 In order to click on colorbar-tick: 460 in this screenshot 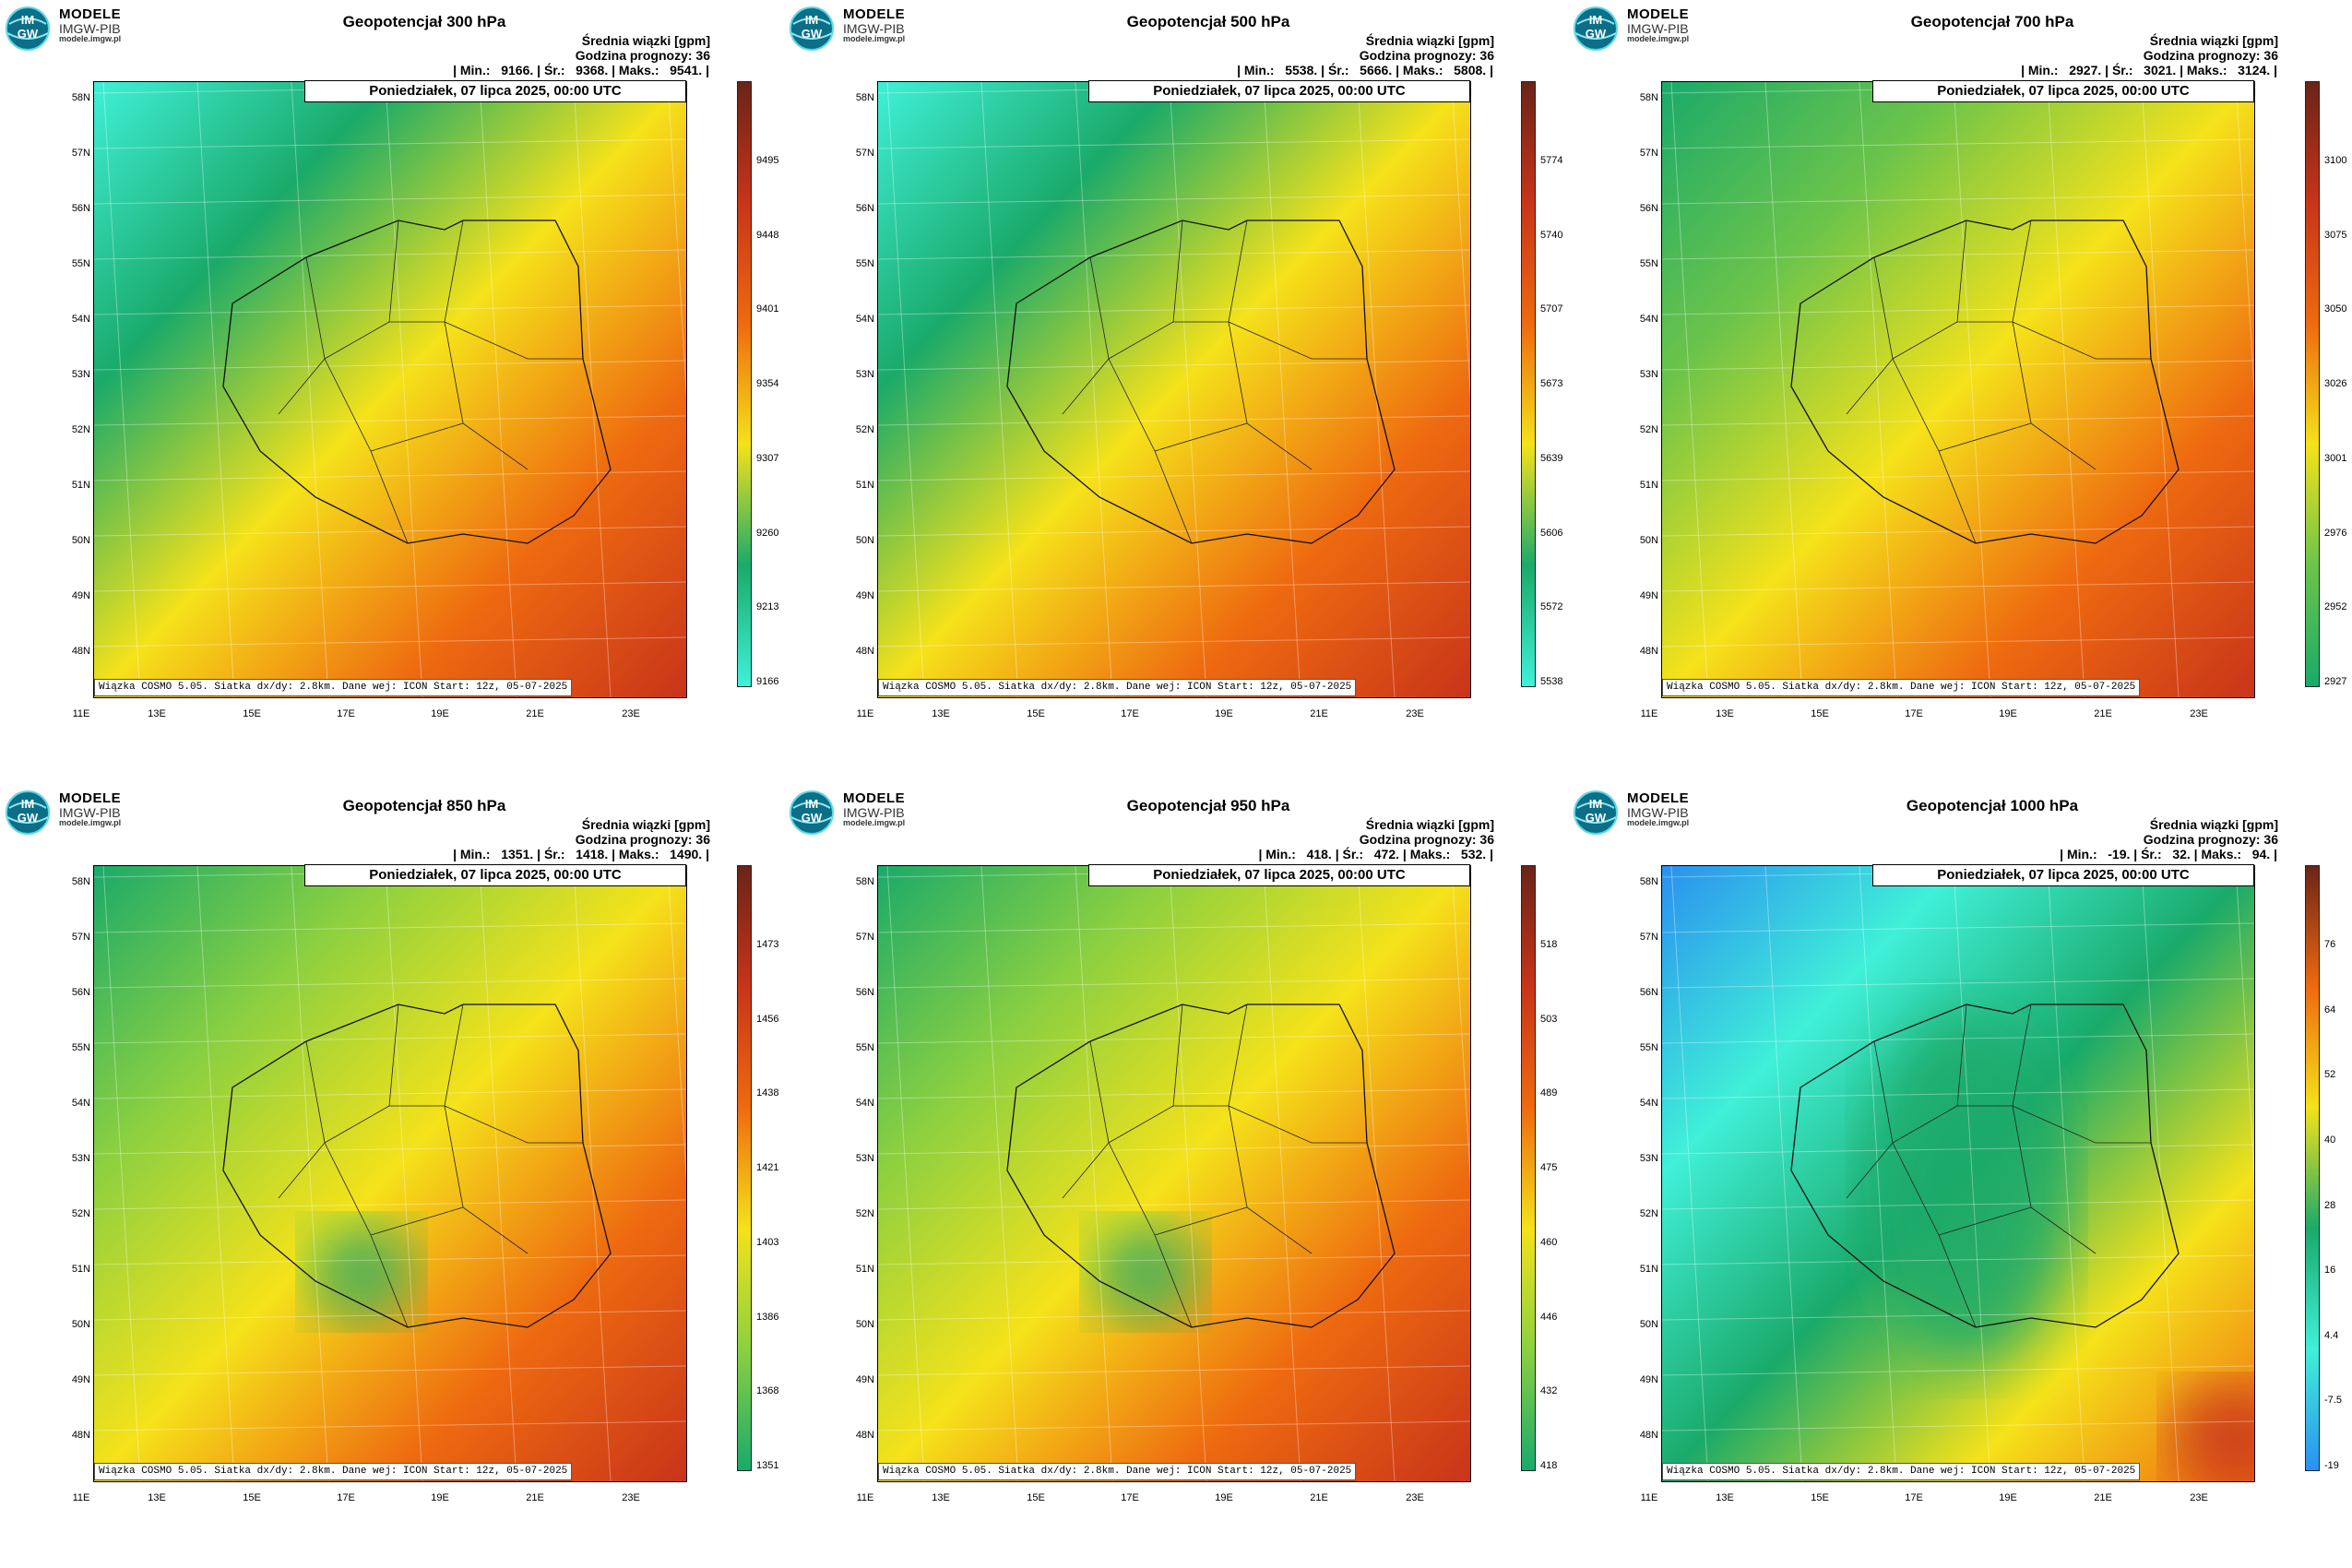, I will do `click(1549, 1242)`.